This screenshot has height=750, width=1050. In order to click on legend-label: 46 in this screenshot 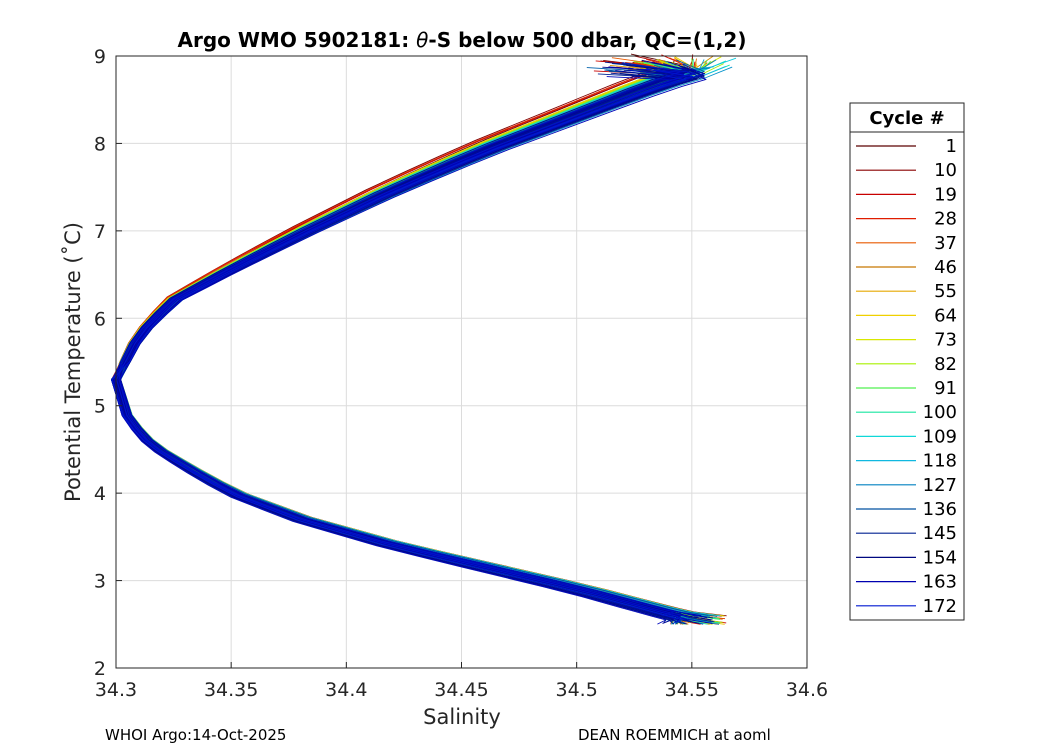, I will do `click(945, 267)`.